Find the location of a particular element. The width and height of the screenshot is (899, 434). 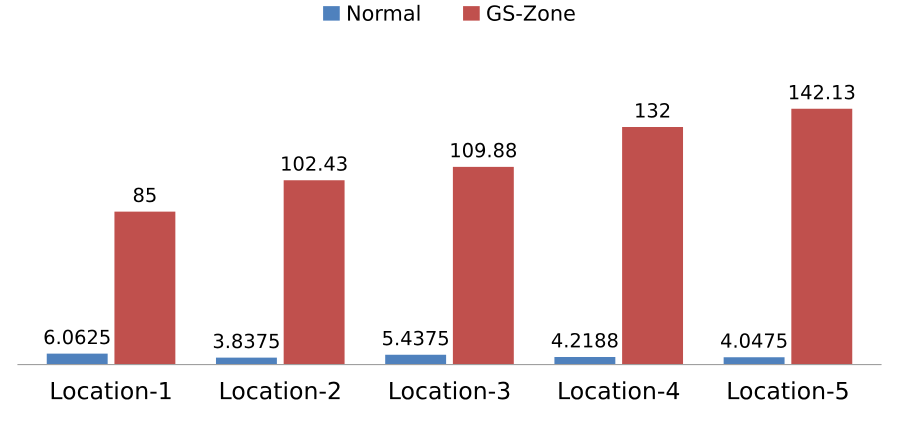

data-label: 132 is located at coordinates (653, 110).